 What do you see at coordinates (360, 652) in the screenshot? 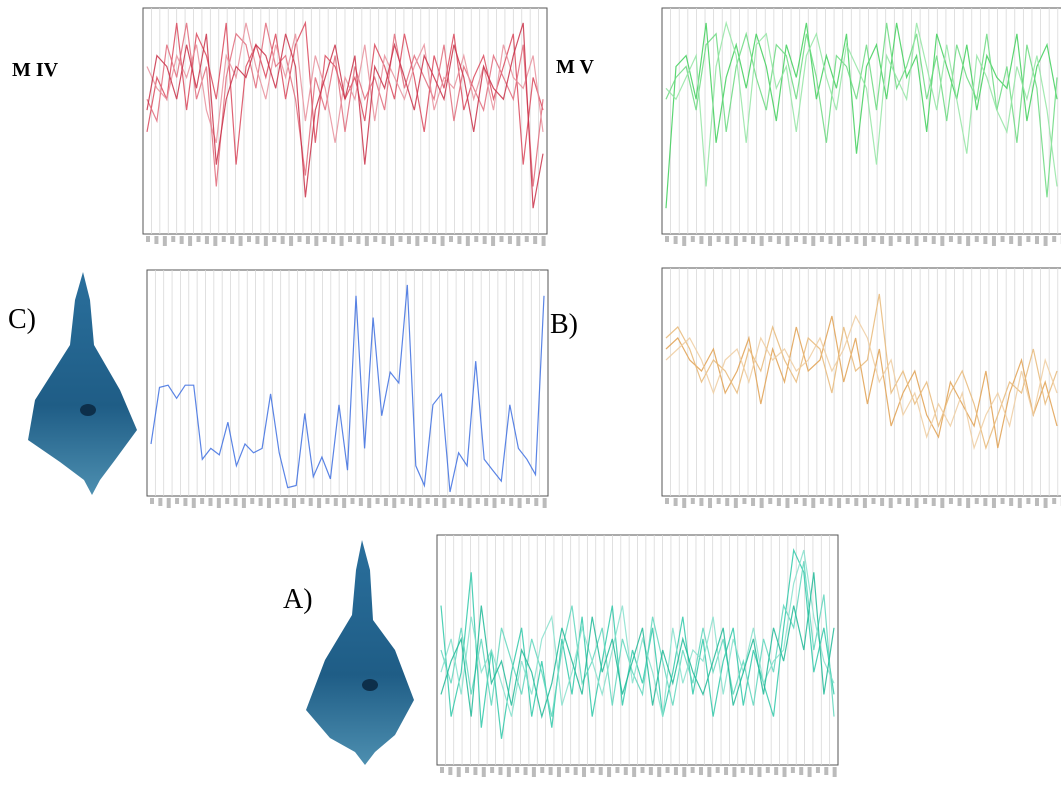
I see `fin-image-a` at bounding box center [360, 652].